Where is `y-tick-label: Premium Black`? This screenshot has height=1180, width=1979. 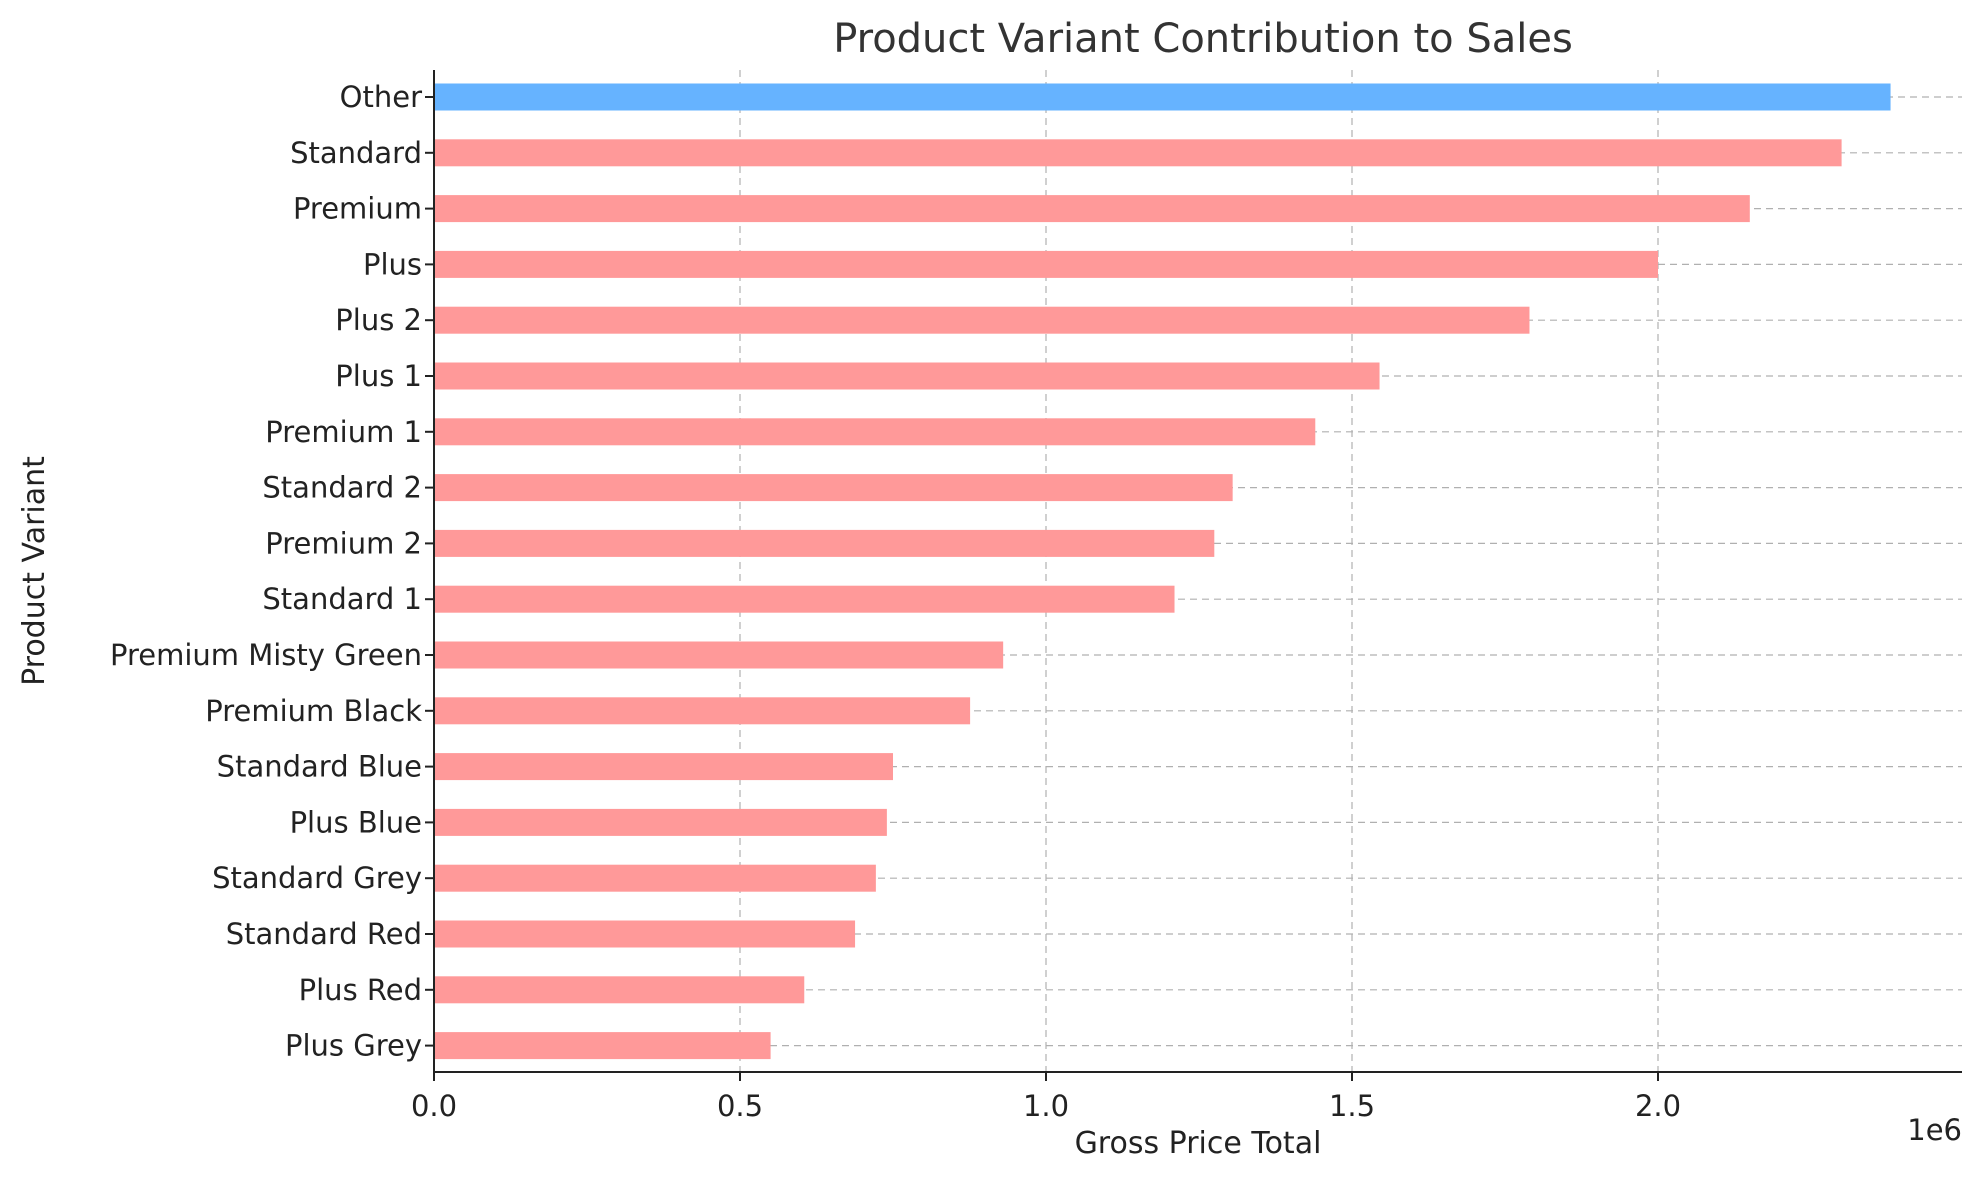
y-tick-label: Premium Black is located at coordinates (313, 711).